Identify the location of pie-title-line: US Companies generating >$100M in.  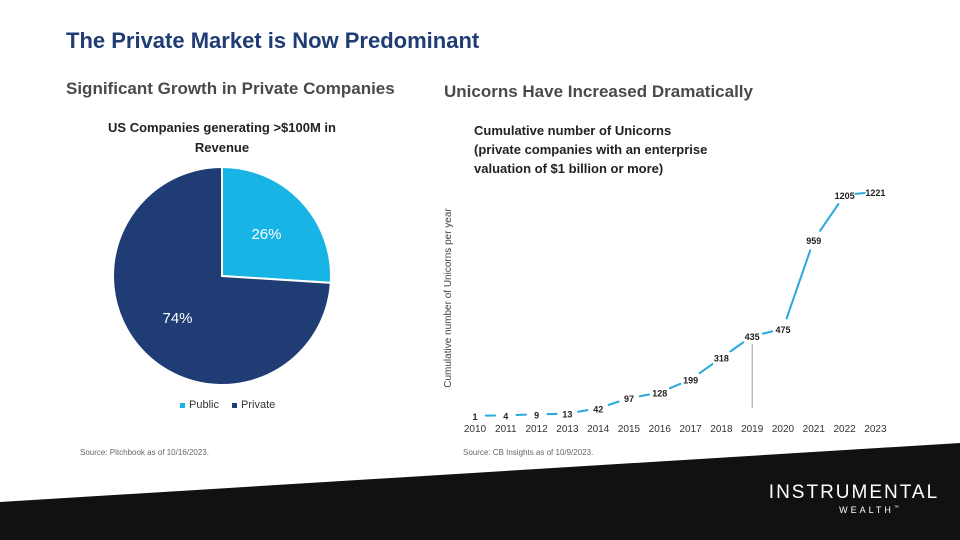
(222, 127).